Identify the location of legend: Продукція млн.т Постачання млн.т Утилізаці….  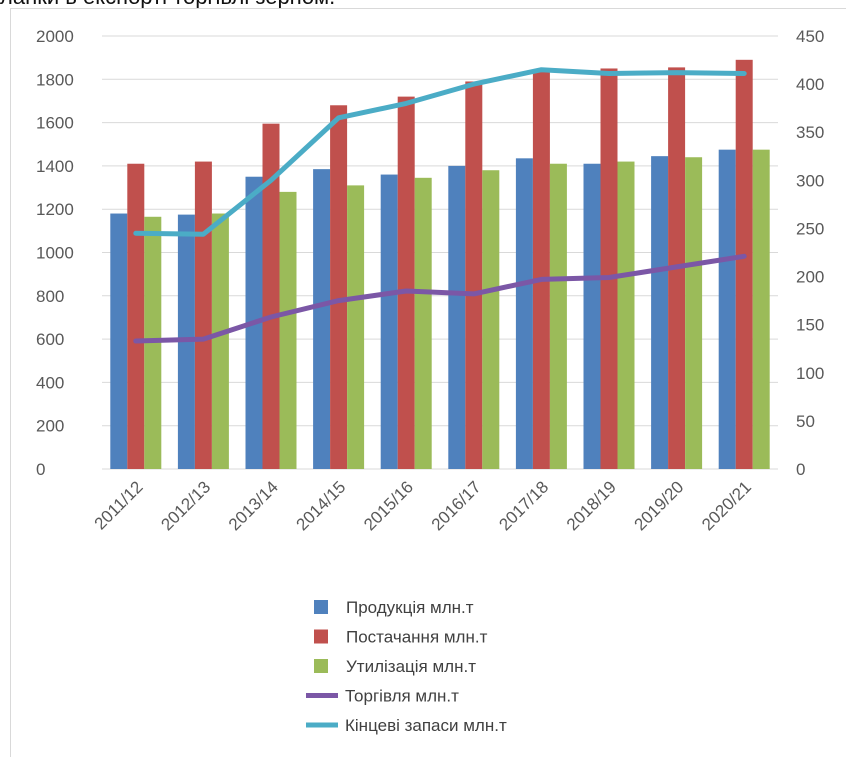
(406, 666).